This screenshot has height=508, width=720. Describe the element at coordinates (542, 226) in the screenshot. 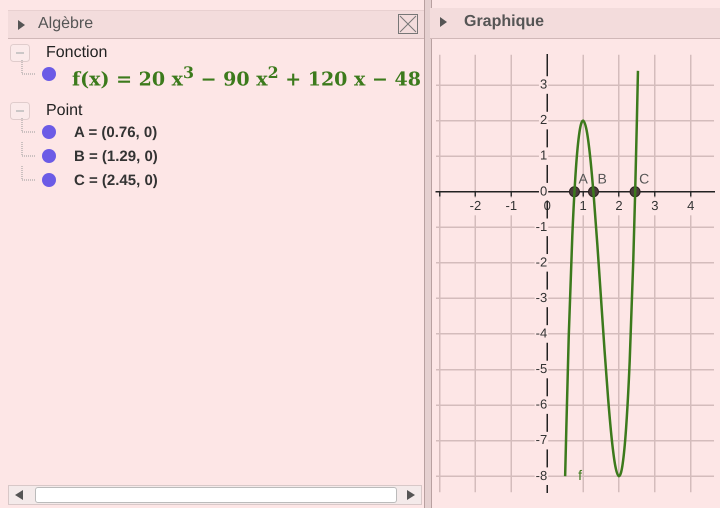

I see `y-tick-label: -1` at that location.